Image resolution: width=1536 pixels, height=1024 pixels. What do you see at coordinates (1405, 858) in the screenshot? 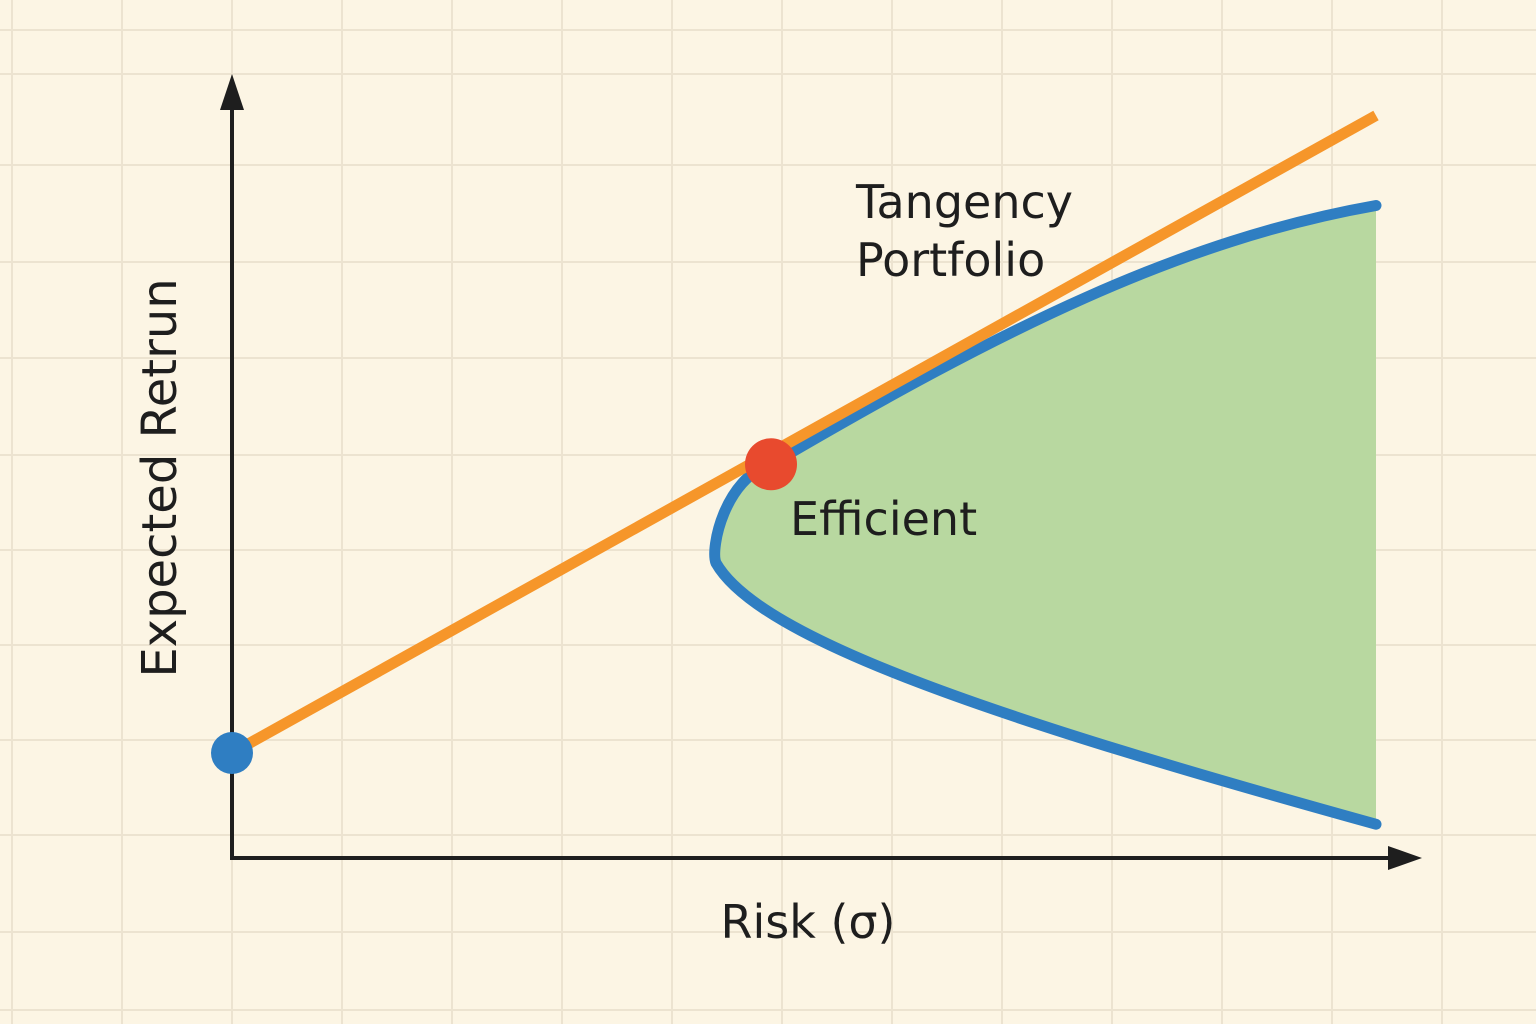
I see `x-axis-arrowhead` at bounding box center [1405, 858].